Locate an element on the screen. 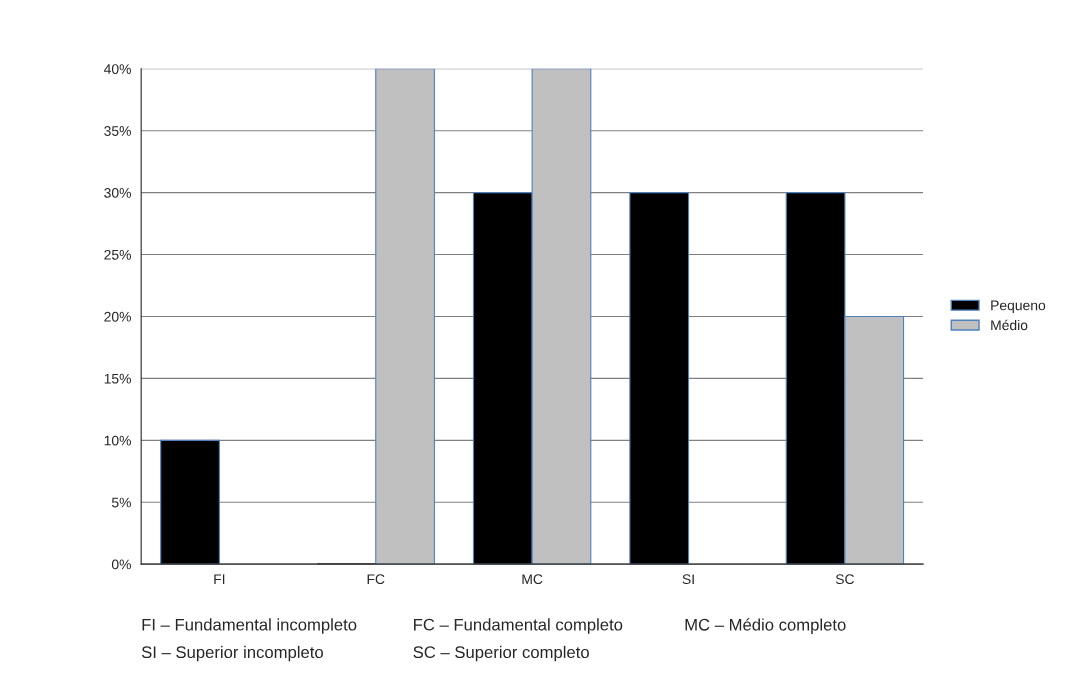 This screenshot has width=1086, height=688. y-tick-label: 40% is located at coordinates (117, 69).